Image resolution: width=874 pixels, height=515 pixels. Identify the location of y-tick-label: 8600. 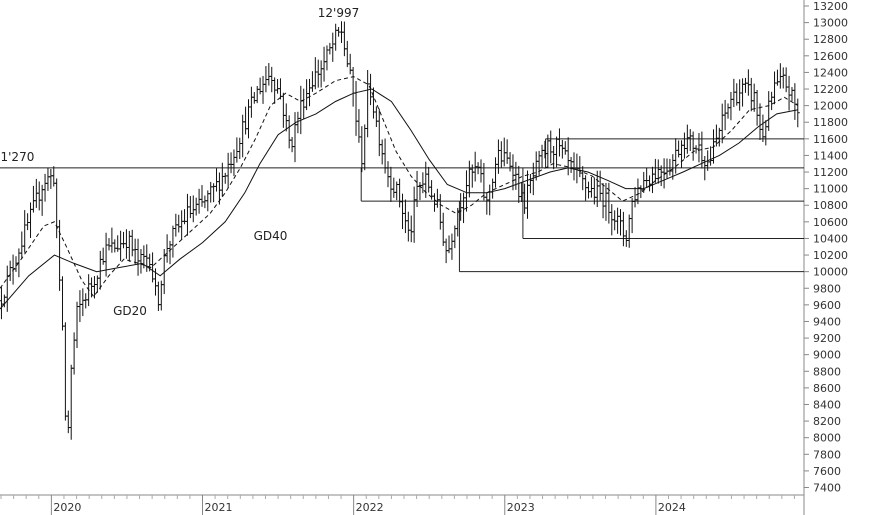
(827, 388).